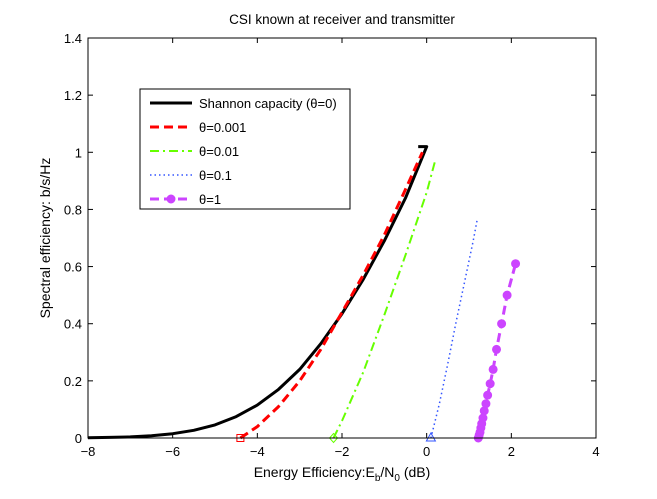 This screenshot has height=499, width=657. I want to click on x-tick-label: 2, so click(511, 451).